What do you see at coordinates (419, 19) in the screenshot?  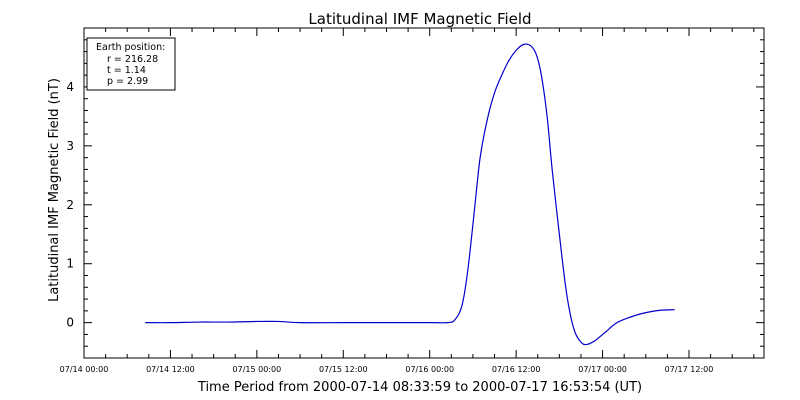 I see `chart-title: Latitudinal IMF Magnetic Field` at bounding box center [419, 19].